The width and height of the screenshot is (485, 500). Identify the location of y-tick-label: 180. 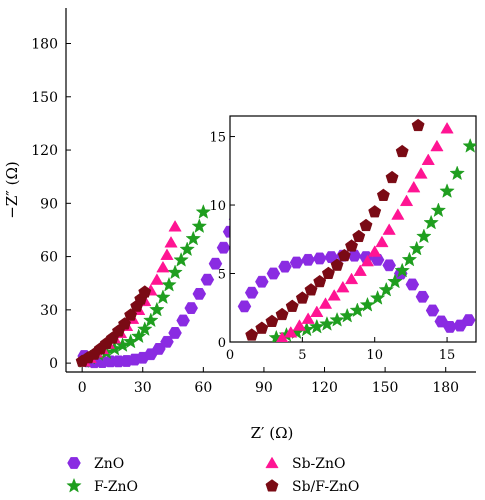
(44, 45).